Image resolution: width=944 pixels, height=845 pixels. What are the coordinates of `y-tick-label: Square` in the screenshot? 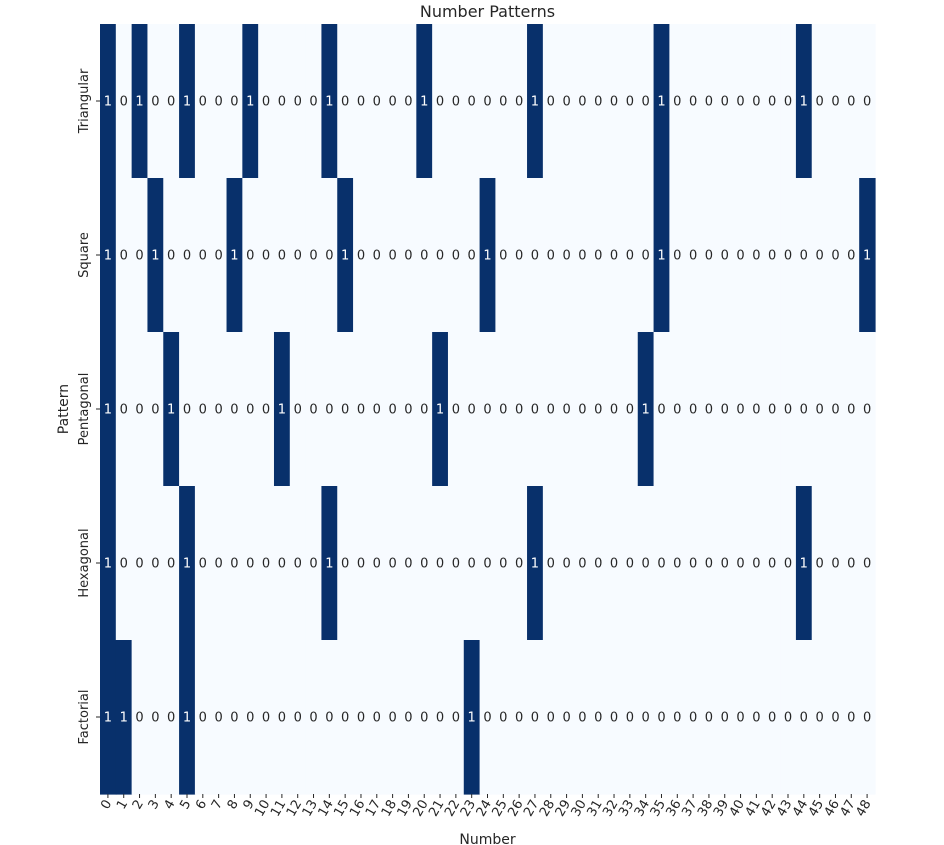 It's located at (84, 255).